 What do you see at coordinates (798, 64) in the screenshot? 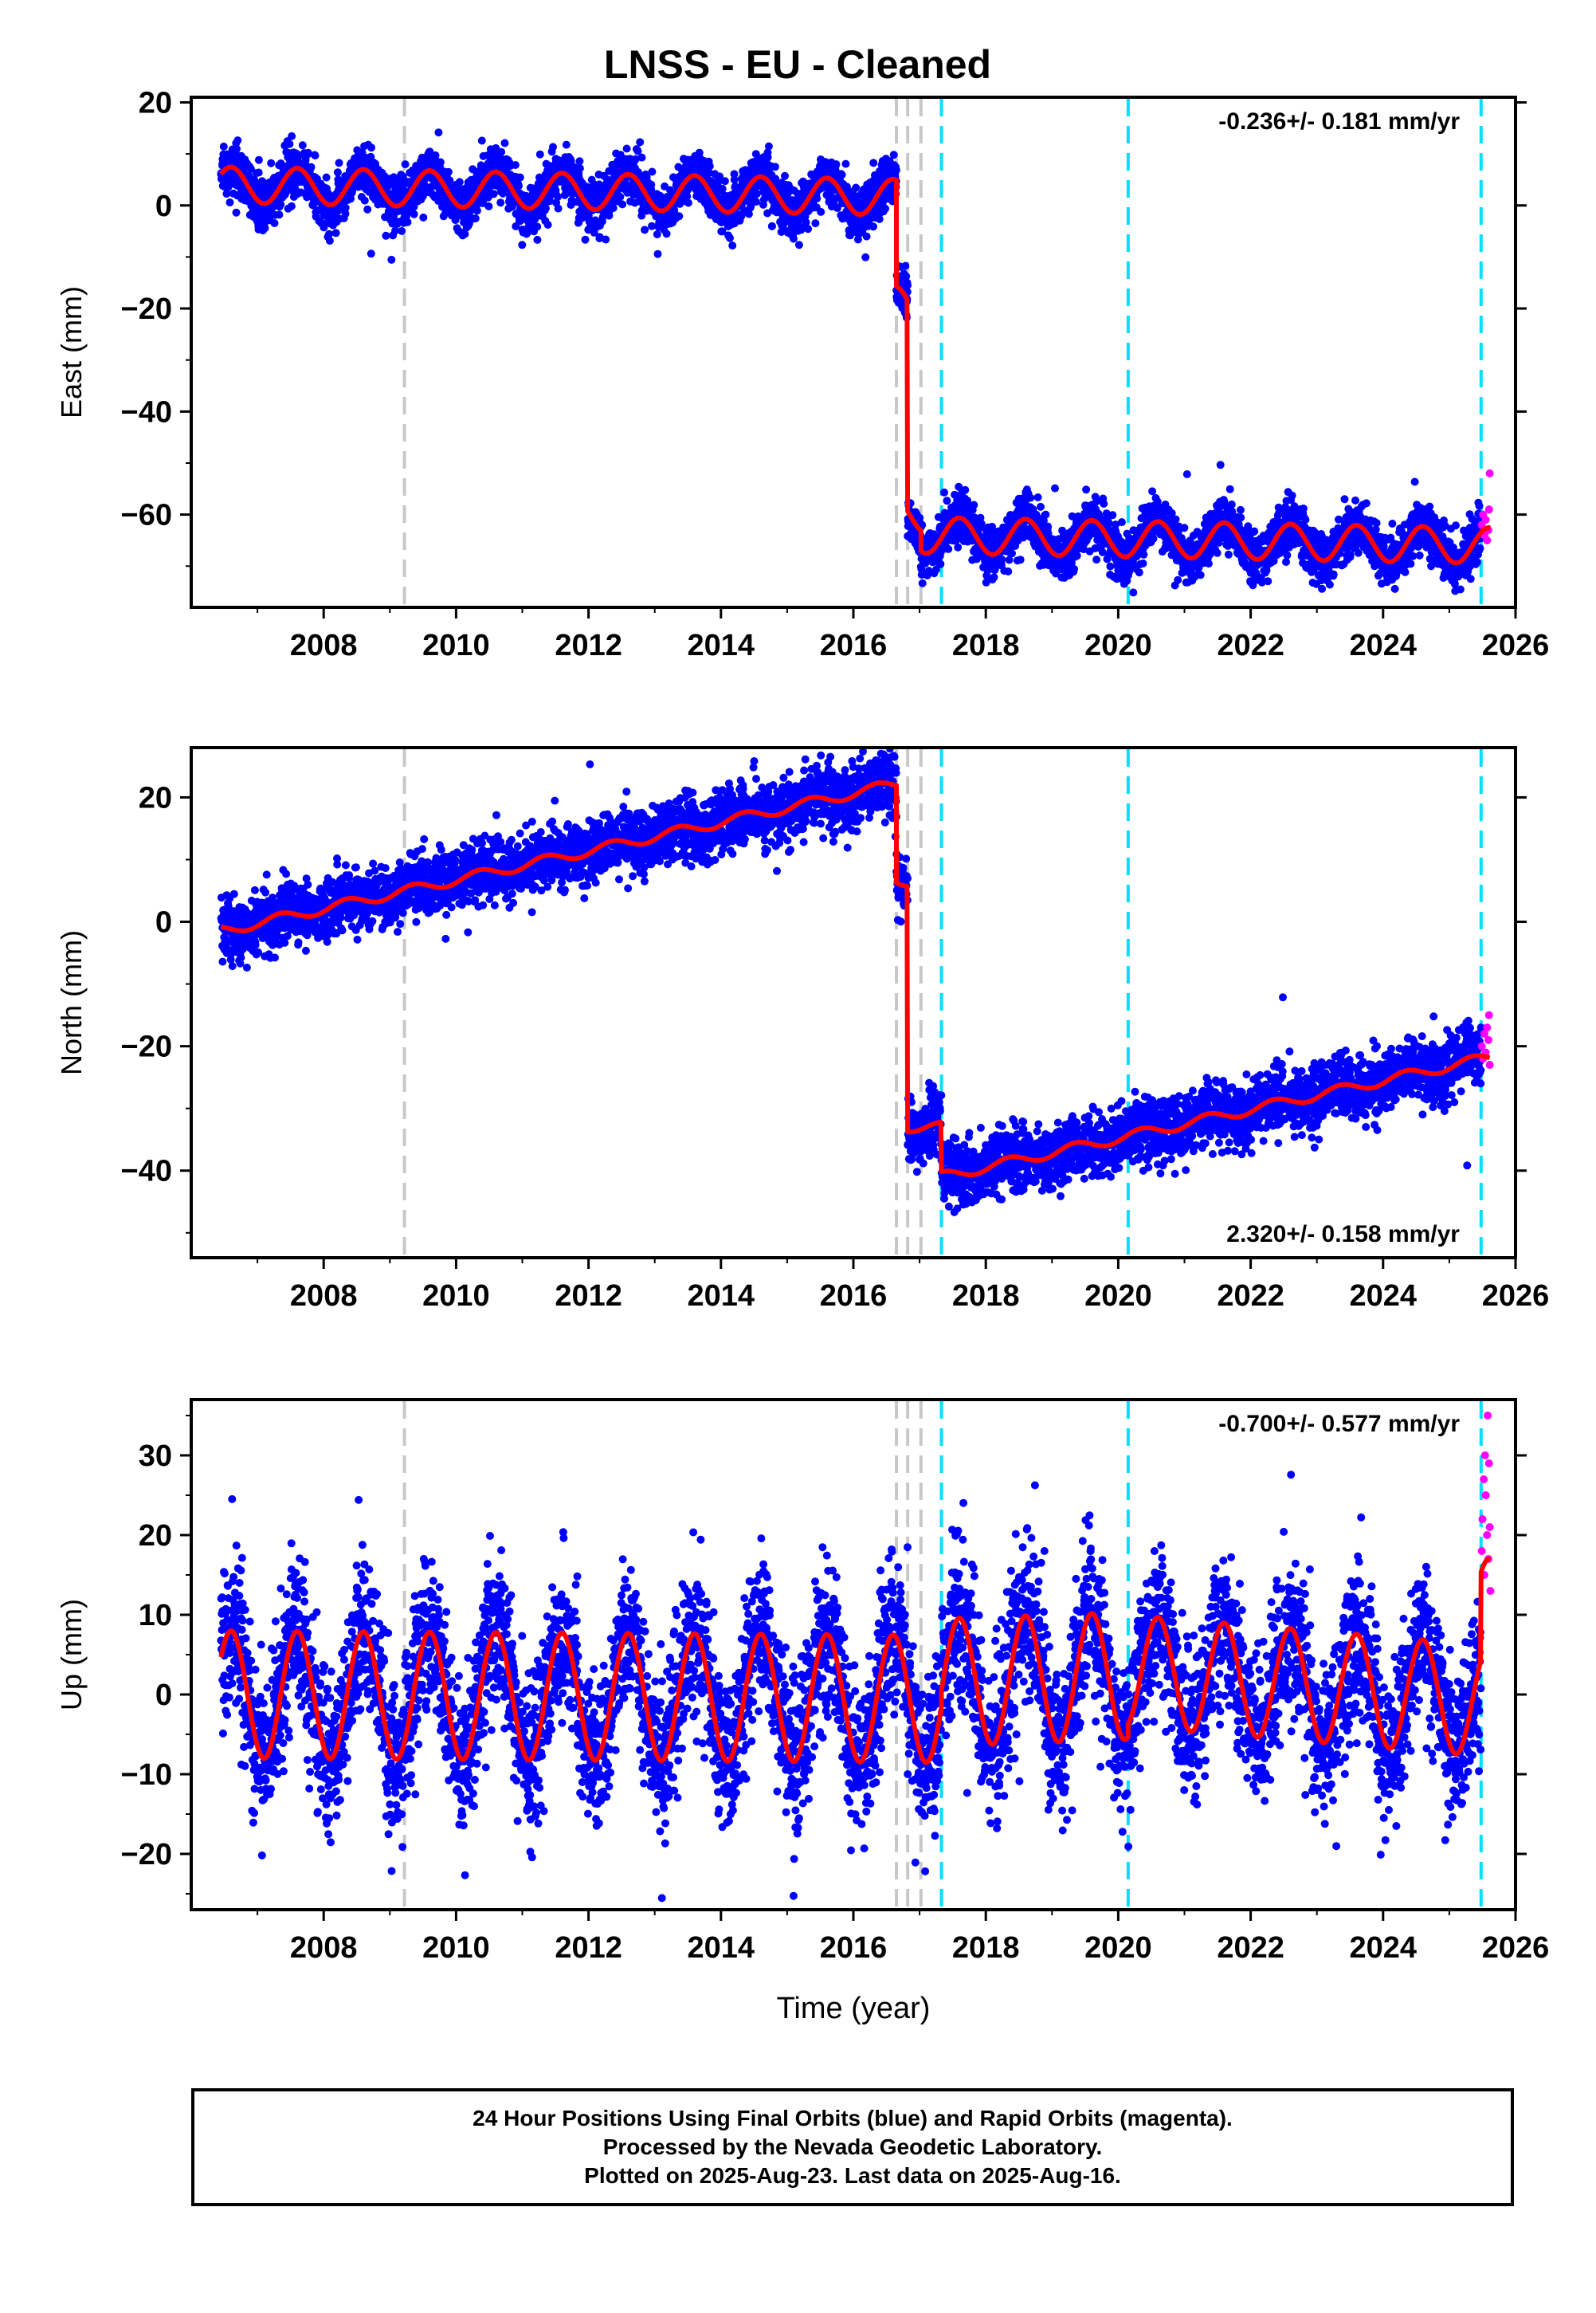
I see `chart-title: LNSS - EU - Cleaned` at bounding box center [798, 64].